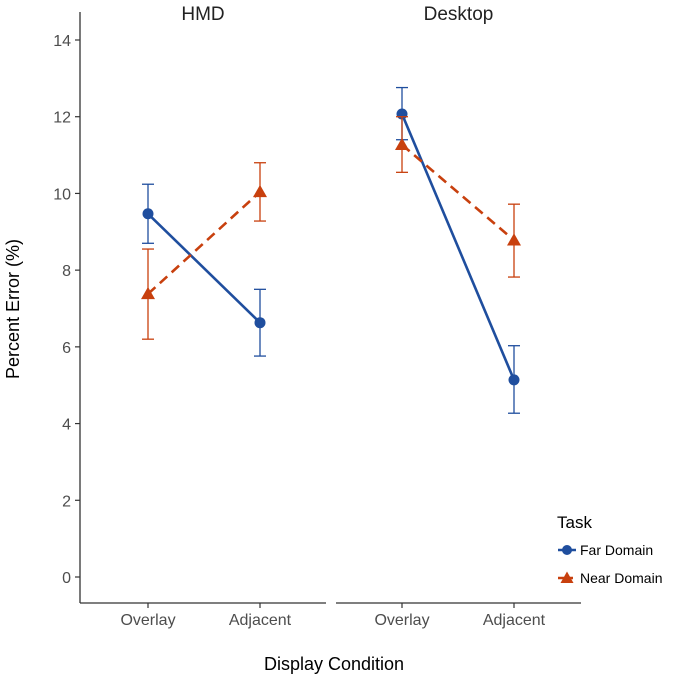 This screenshot has width=685, height=682. Describe the element at coordinates (334, 664) in the screenshot. I see `x-axis-title: Display Condition` at that location.